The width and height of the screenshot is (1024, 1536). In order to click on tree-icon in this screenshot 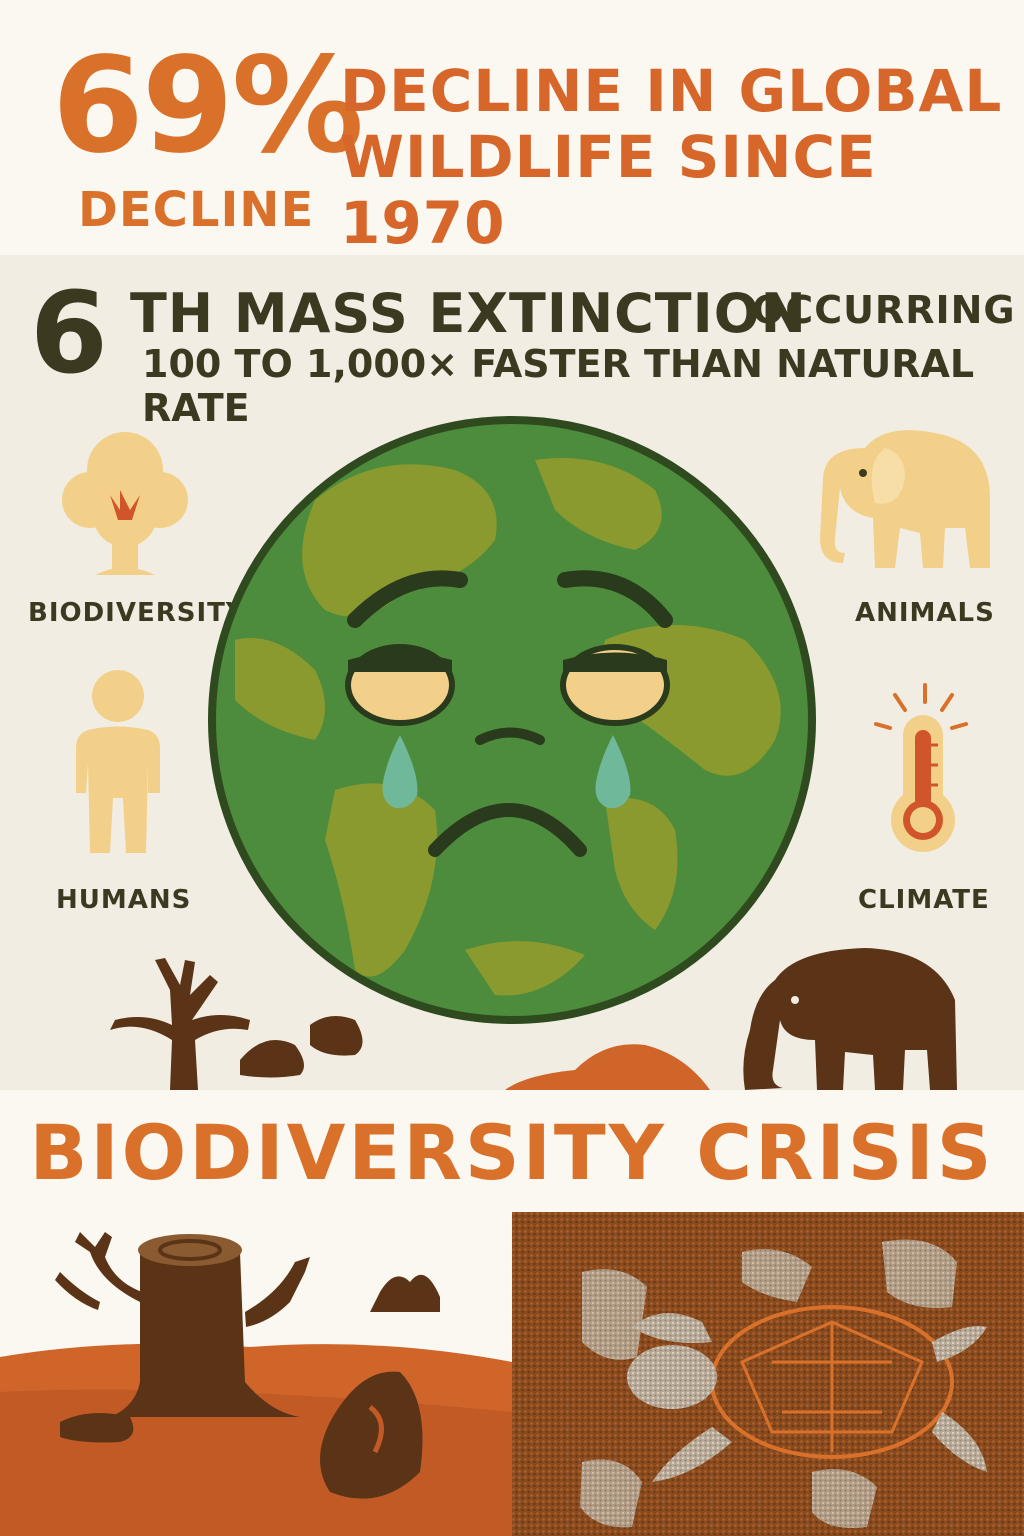, I will do `click(125, 503)`.